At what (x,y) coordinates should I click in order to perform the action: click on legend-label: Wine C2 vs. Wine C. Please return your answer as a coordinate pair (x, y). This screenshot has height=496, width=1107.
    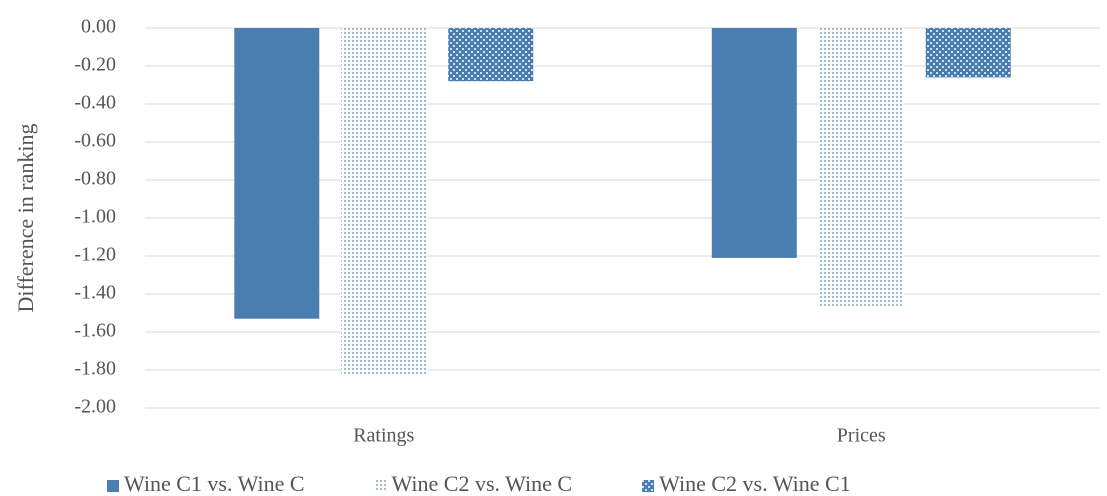
    Looking at the image, I should click on (482, 483).